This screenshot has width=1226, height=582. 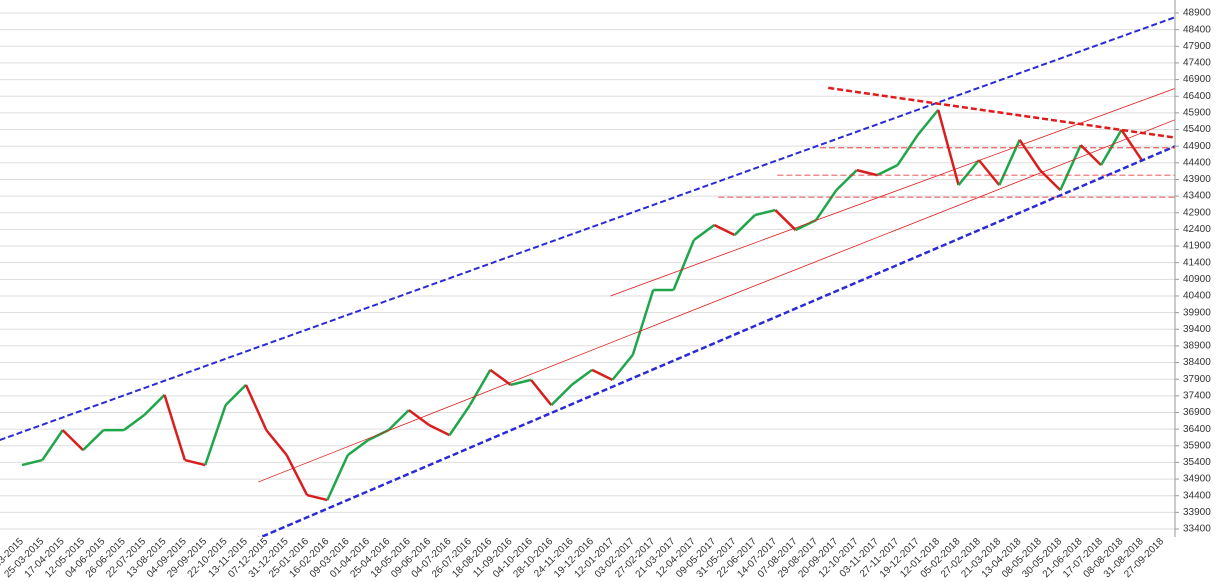 What do you see at coordinates (1197, 146) in the screenshot?
I see `y-tick-label: 44900` at bounding box center [1197, 146].